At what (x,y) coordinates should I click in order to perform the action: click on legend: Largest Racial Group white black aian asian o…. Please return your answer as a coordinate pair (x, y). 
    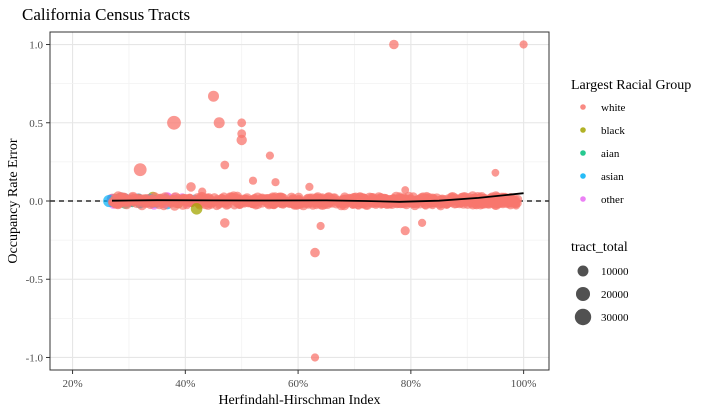
    Looking at the image, I should click on (631, 202).